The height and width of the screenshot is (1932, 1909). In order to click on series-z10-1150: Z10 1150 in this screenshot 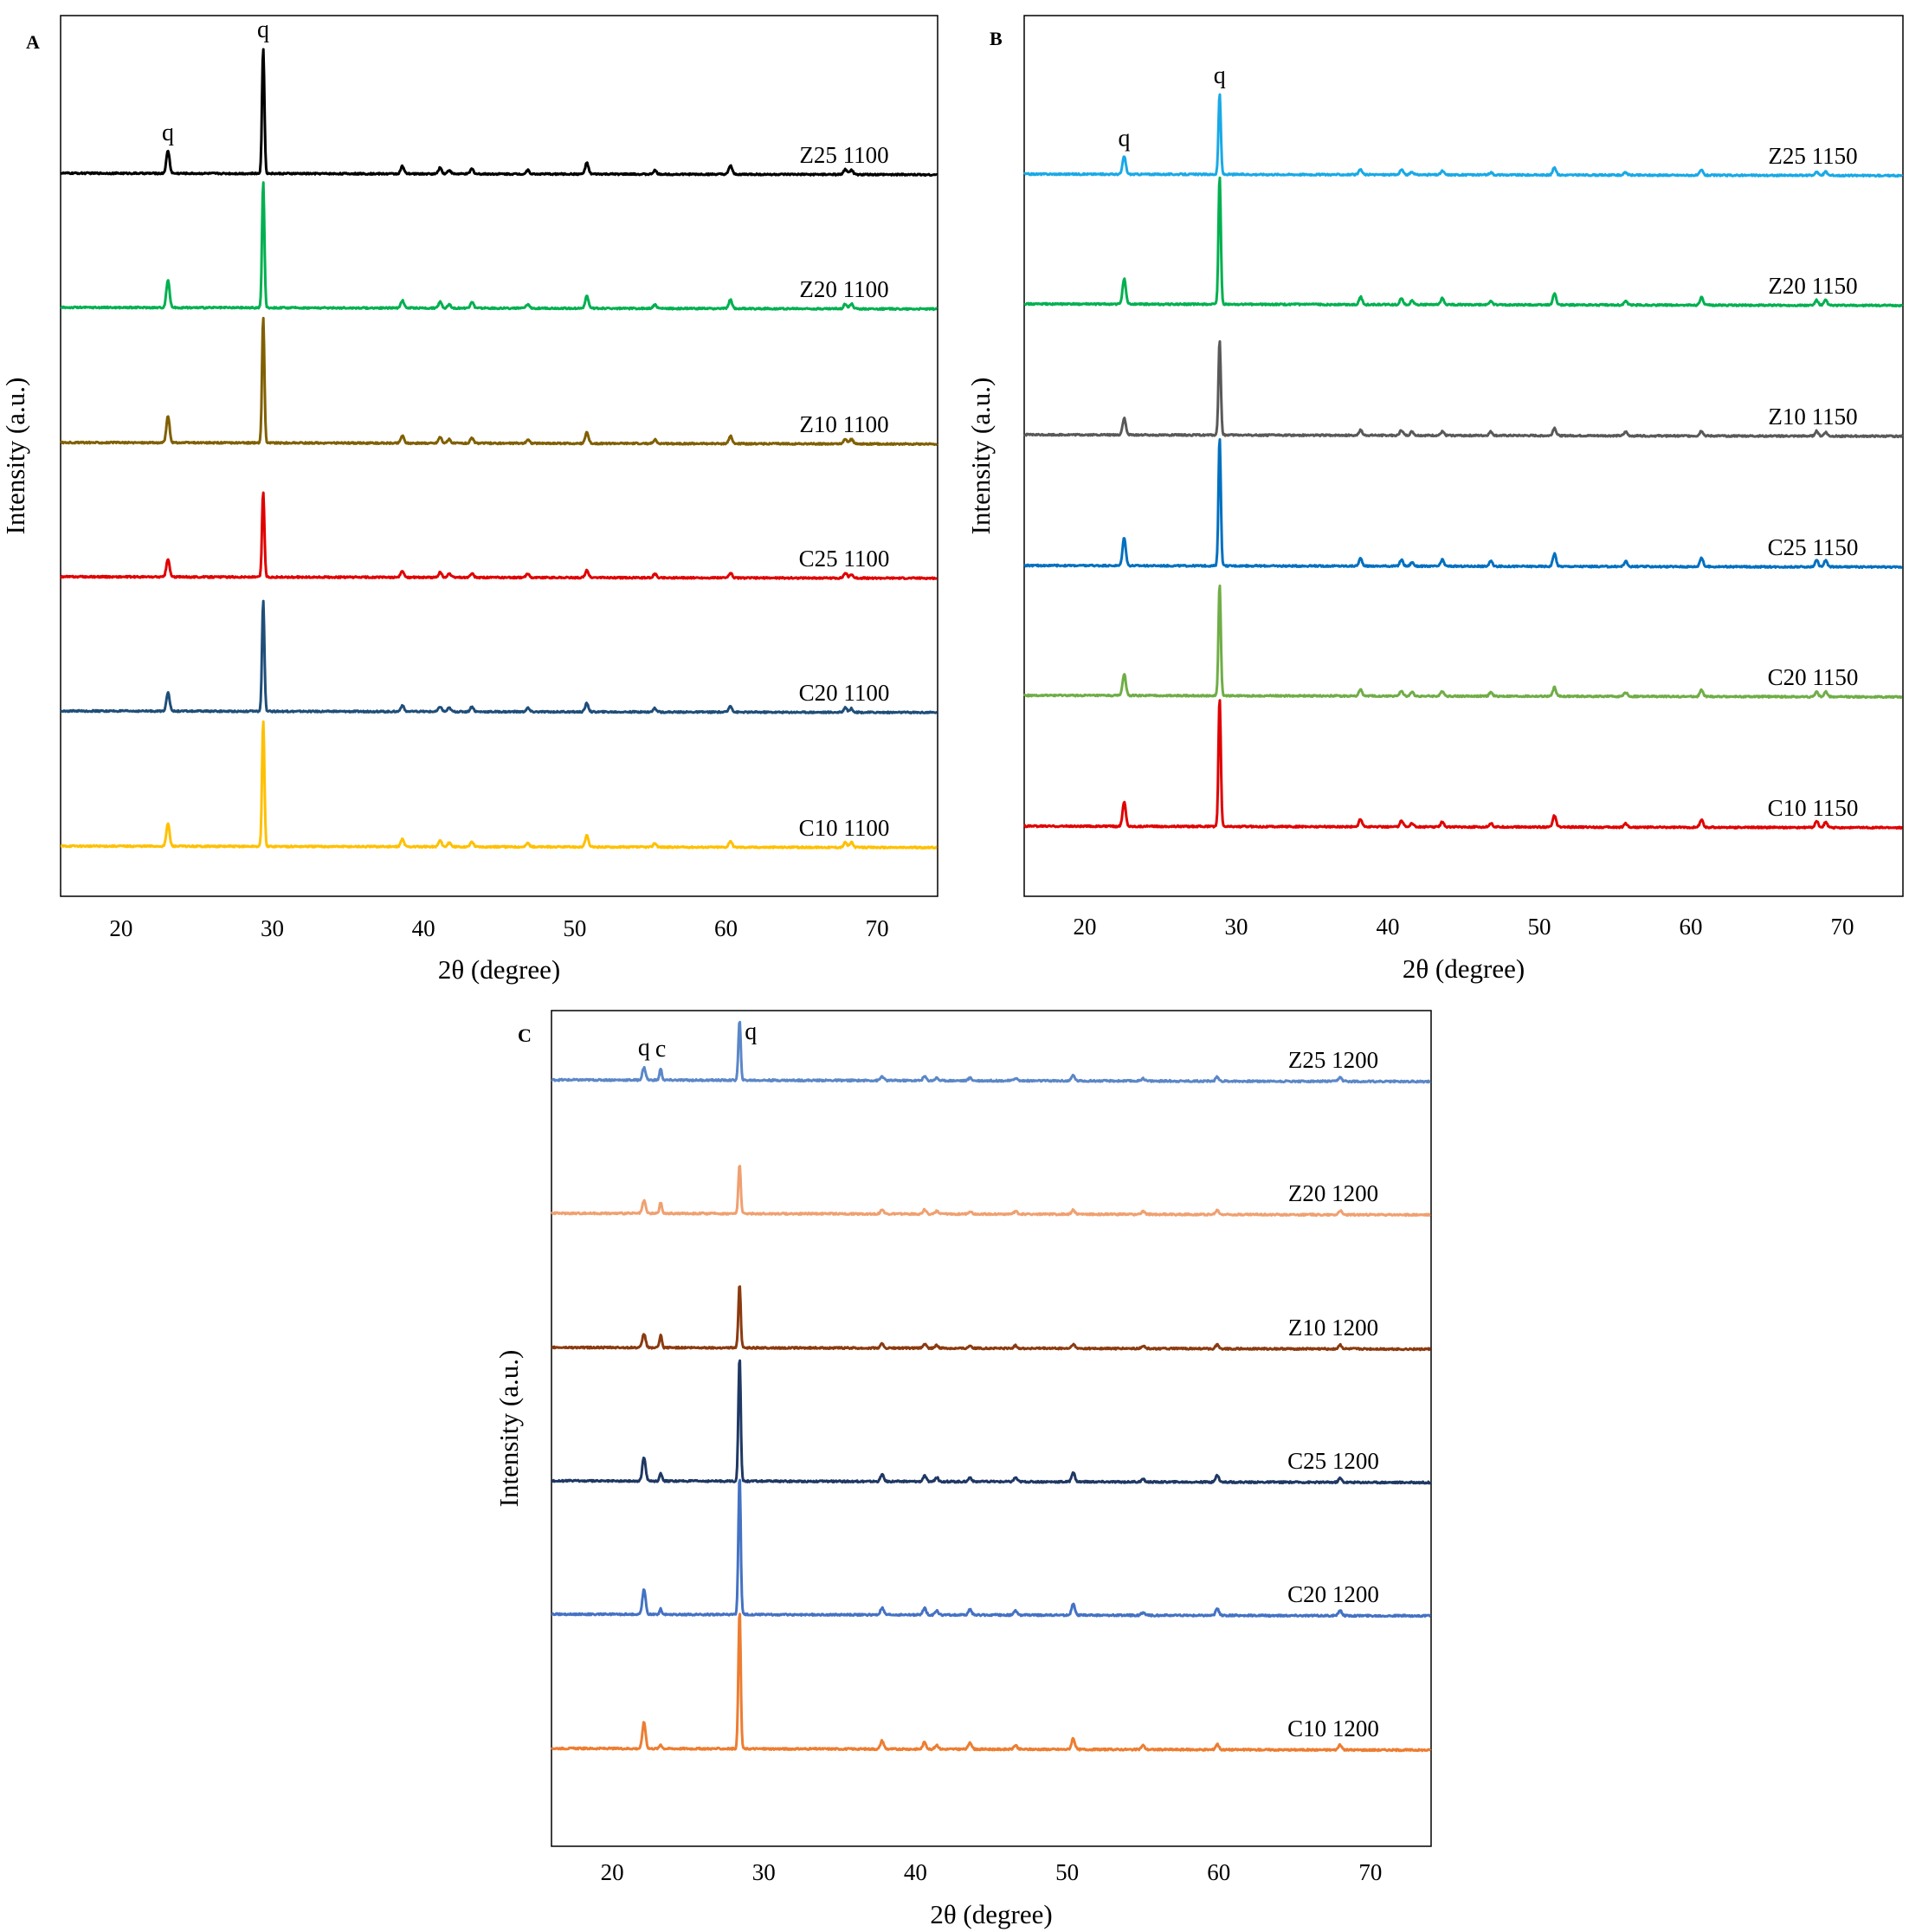, I will do `click(1463, 389)`.